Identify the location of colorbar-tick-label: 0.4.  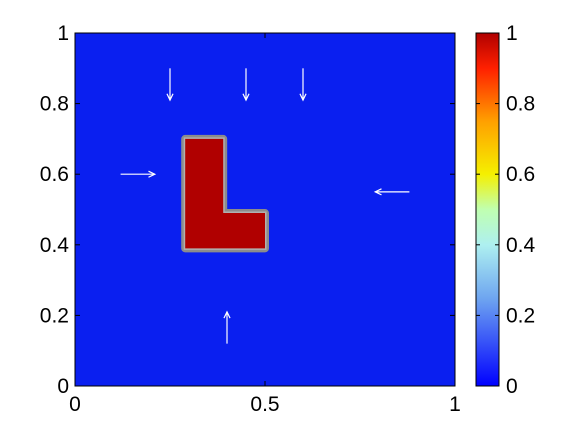
(521, 245).